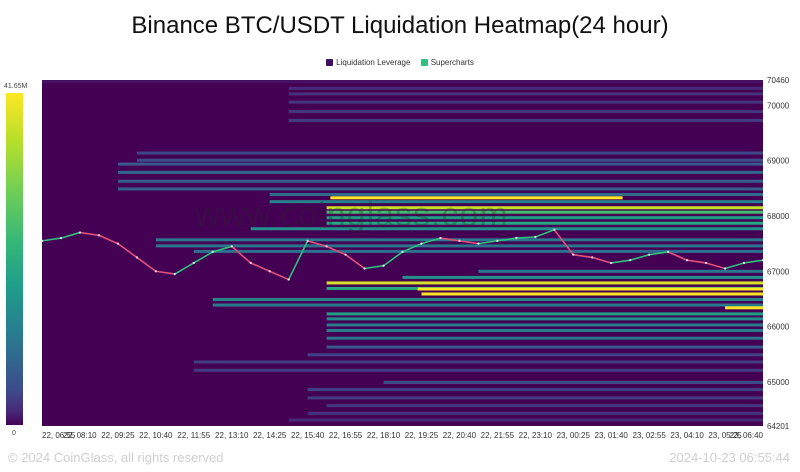  I want to click on x-tick-label: 22, 06:55, so click(59, 435).